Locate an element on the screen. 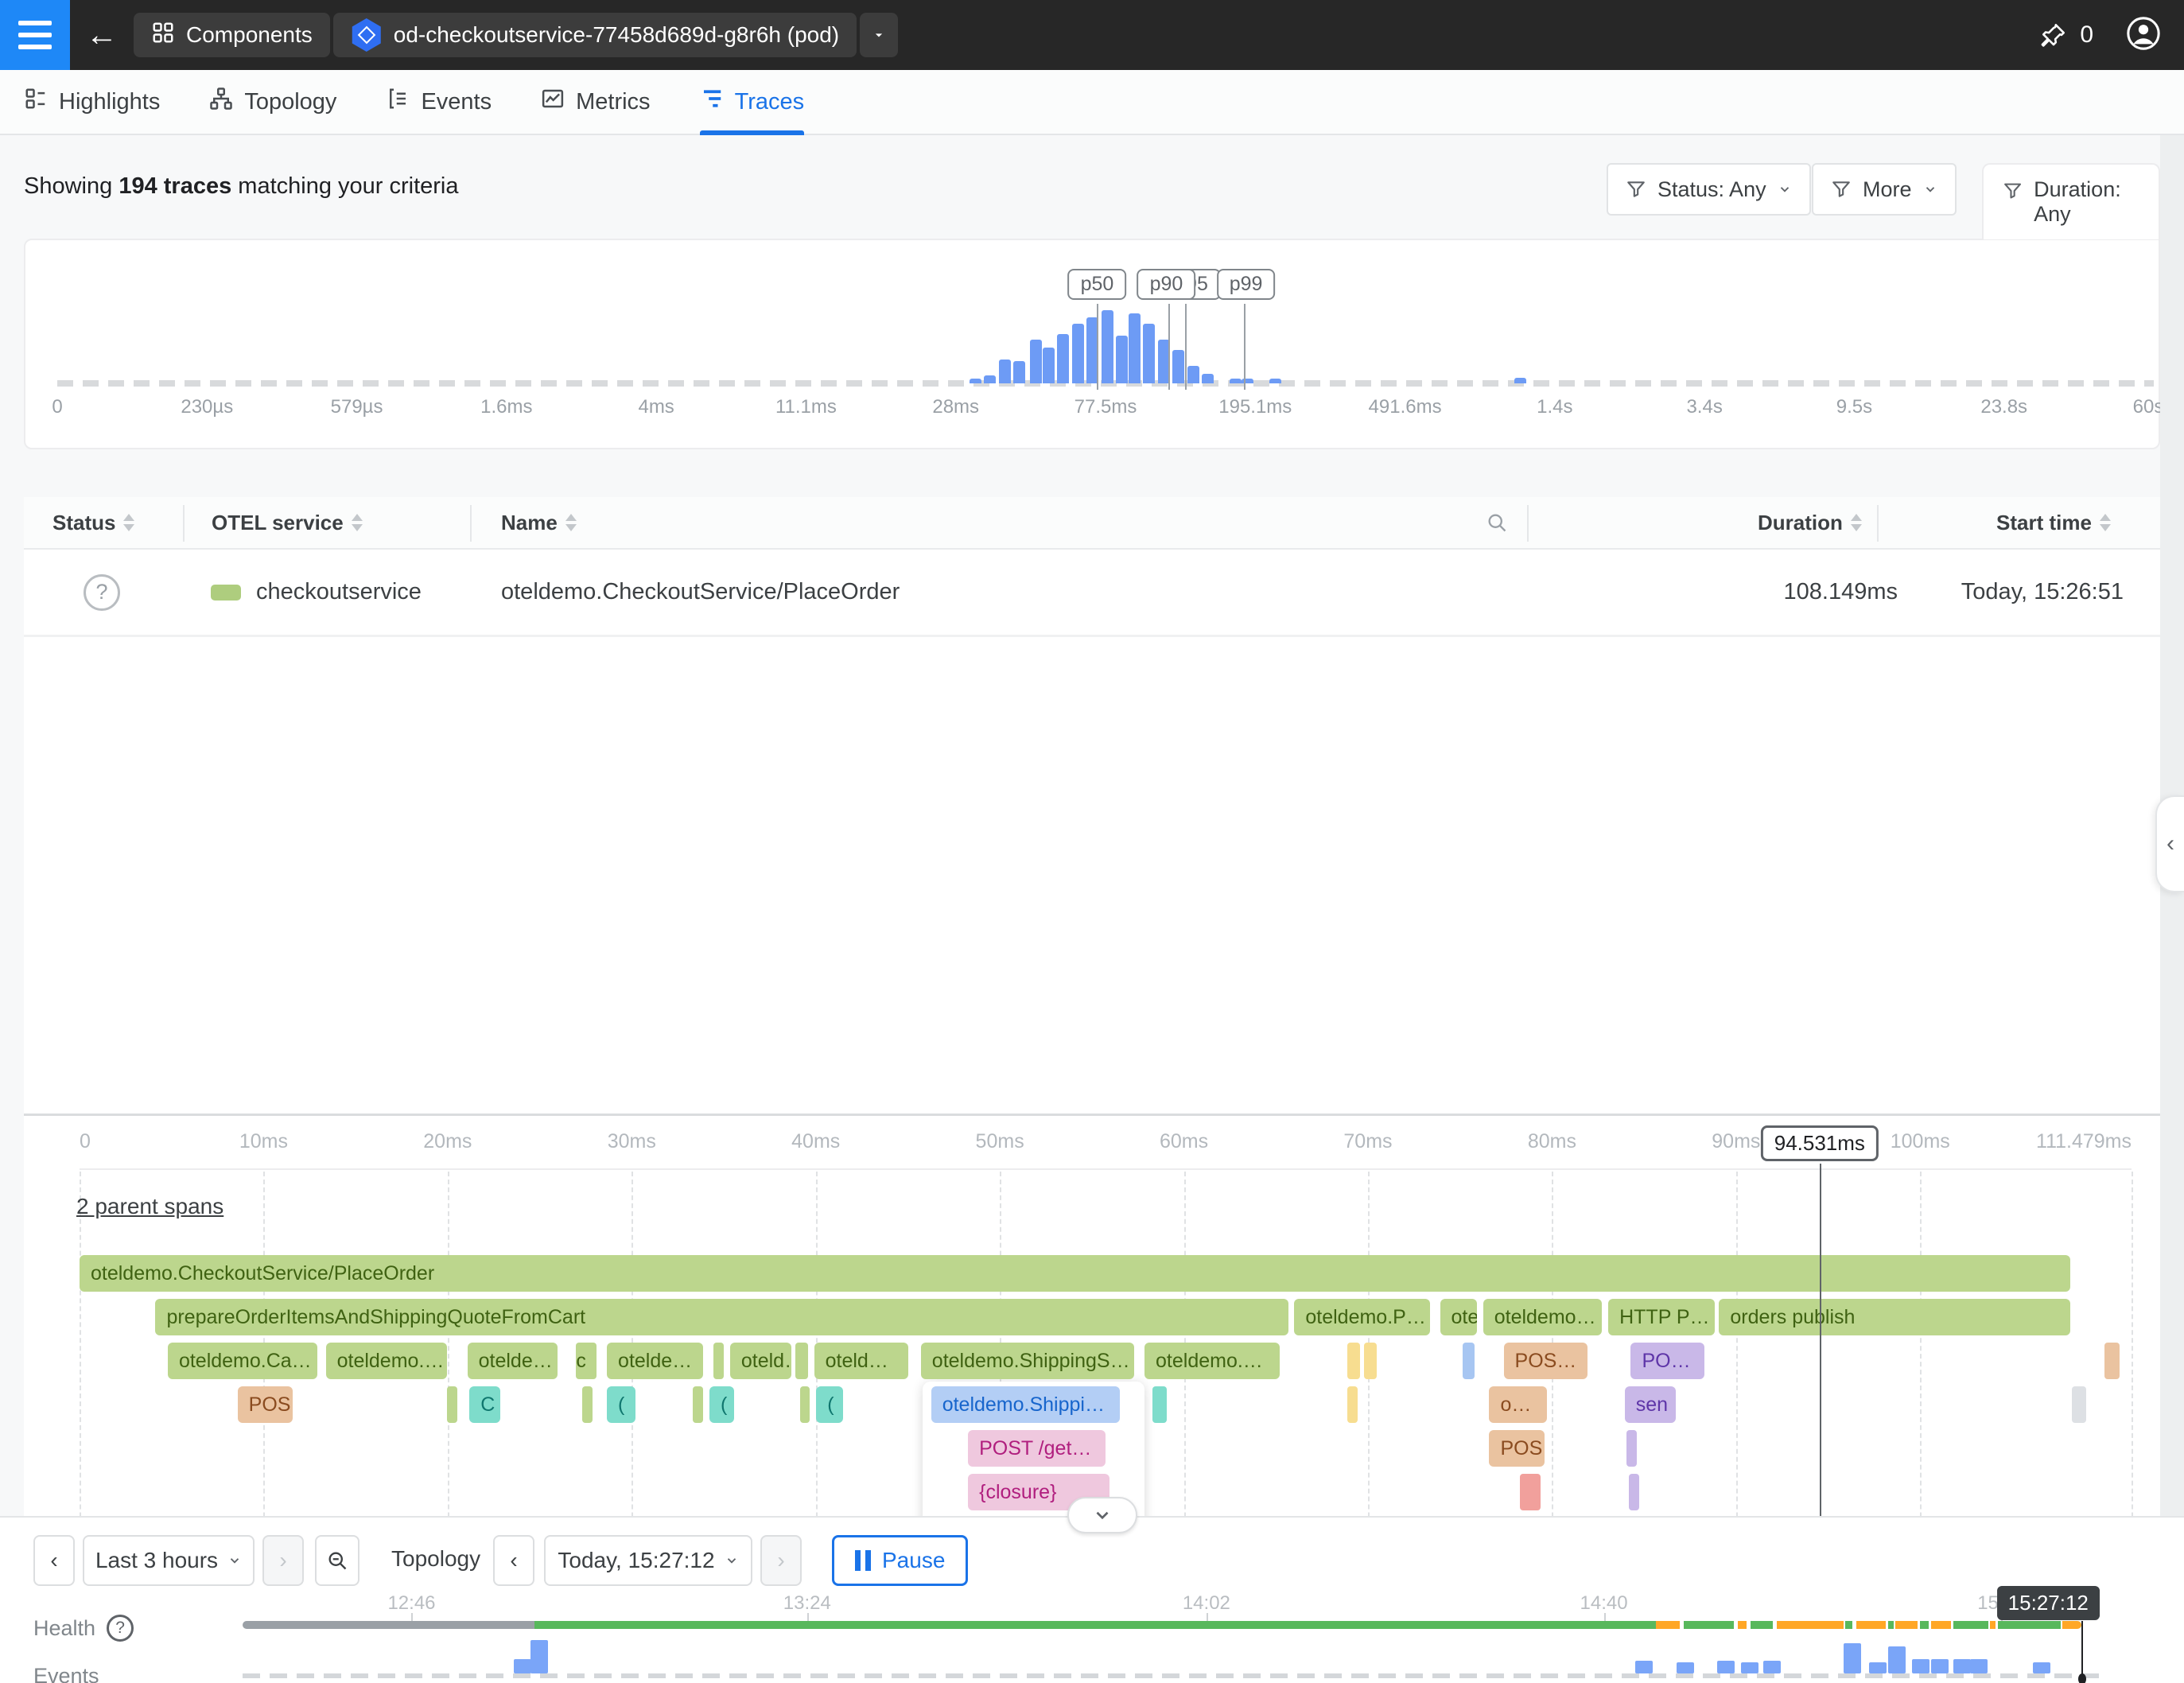 The width and height of the screenshot is (2184, 1683). span-bar: C is located at coordinates (484, 1404).